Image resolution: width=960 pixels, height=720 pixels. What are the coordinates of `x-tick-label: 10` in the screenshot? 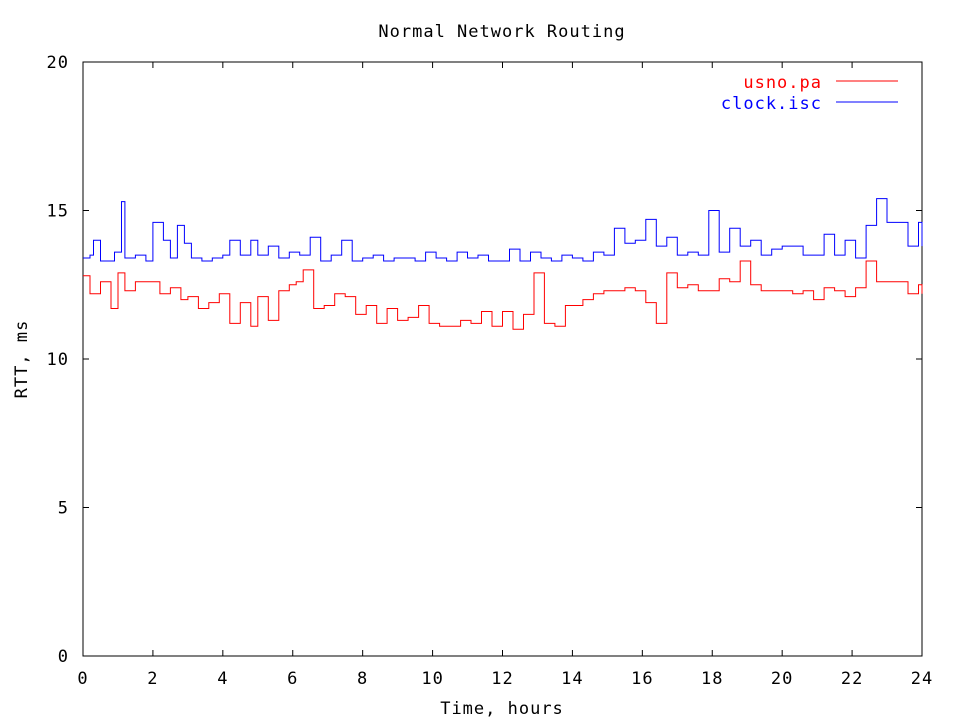 It's located at (432, 679).